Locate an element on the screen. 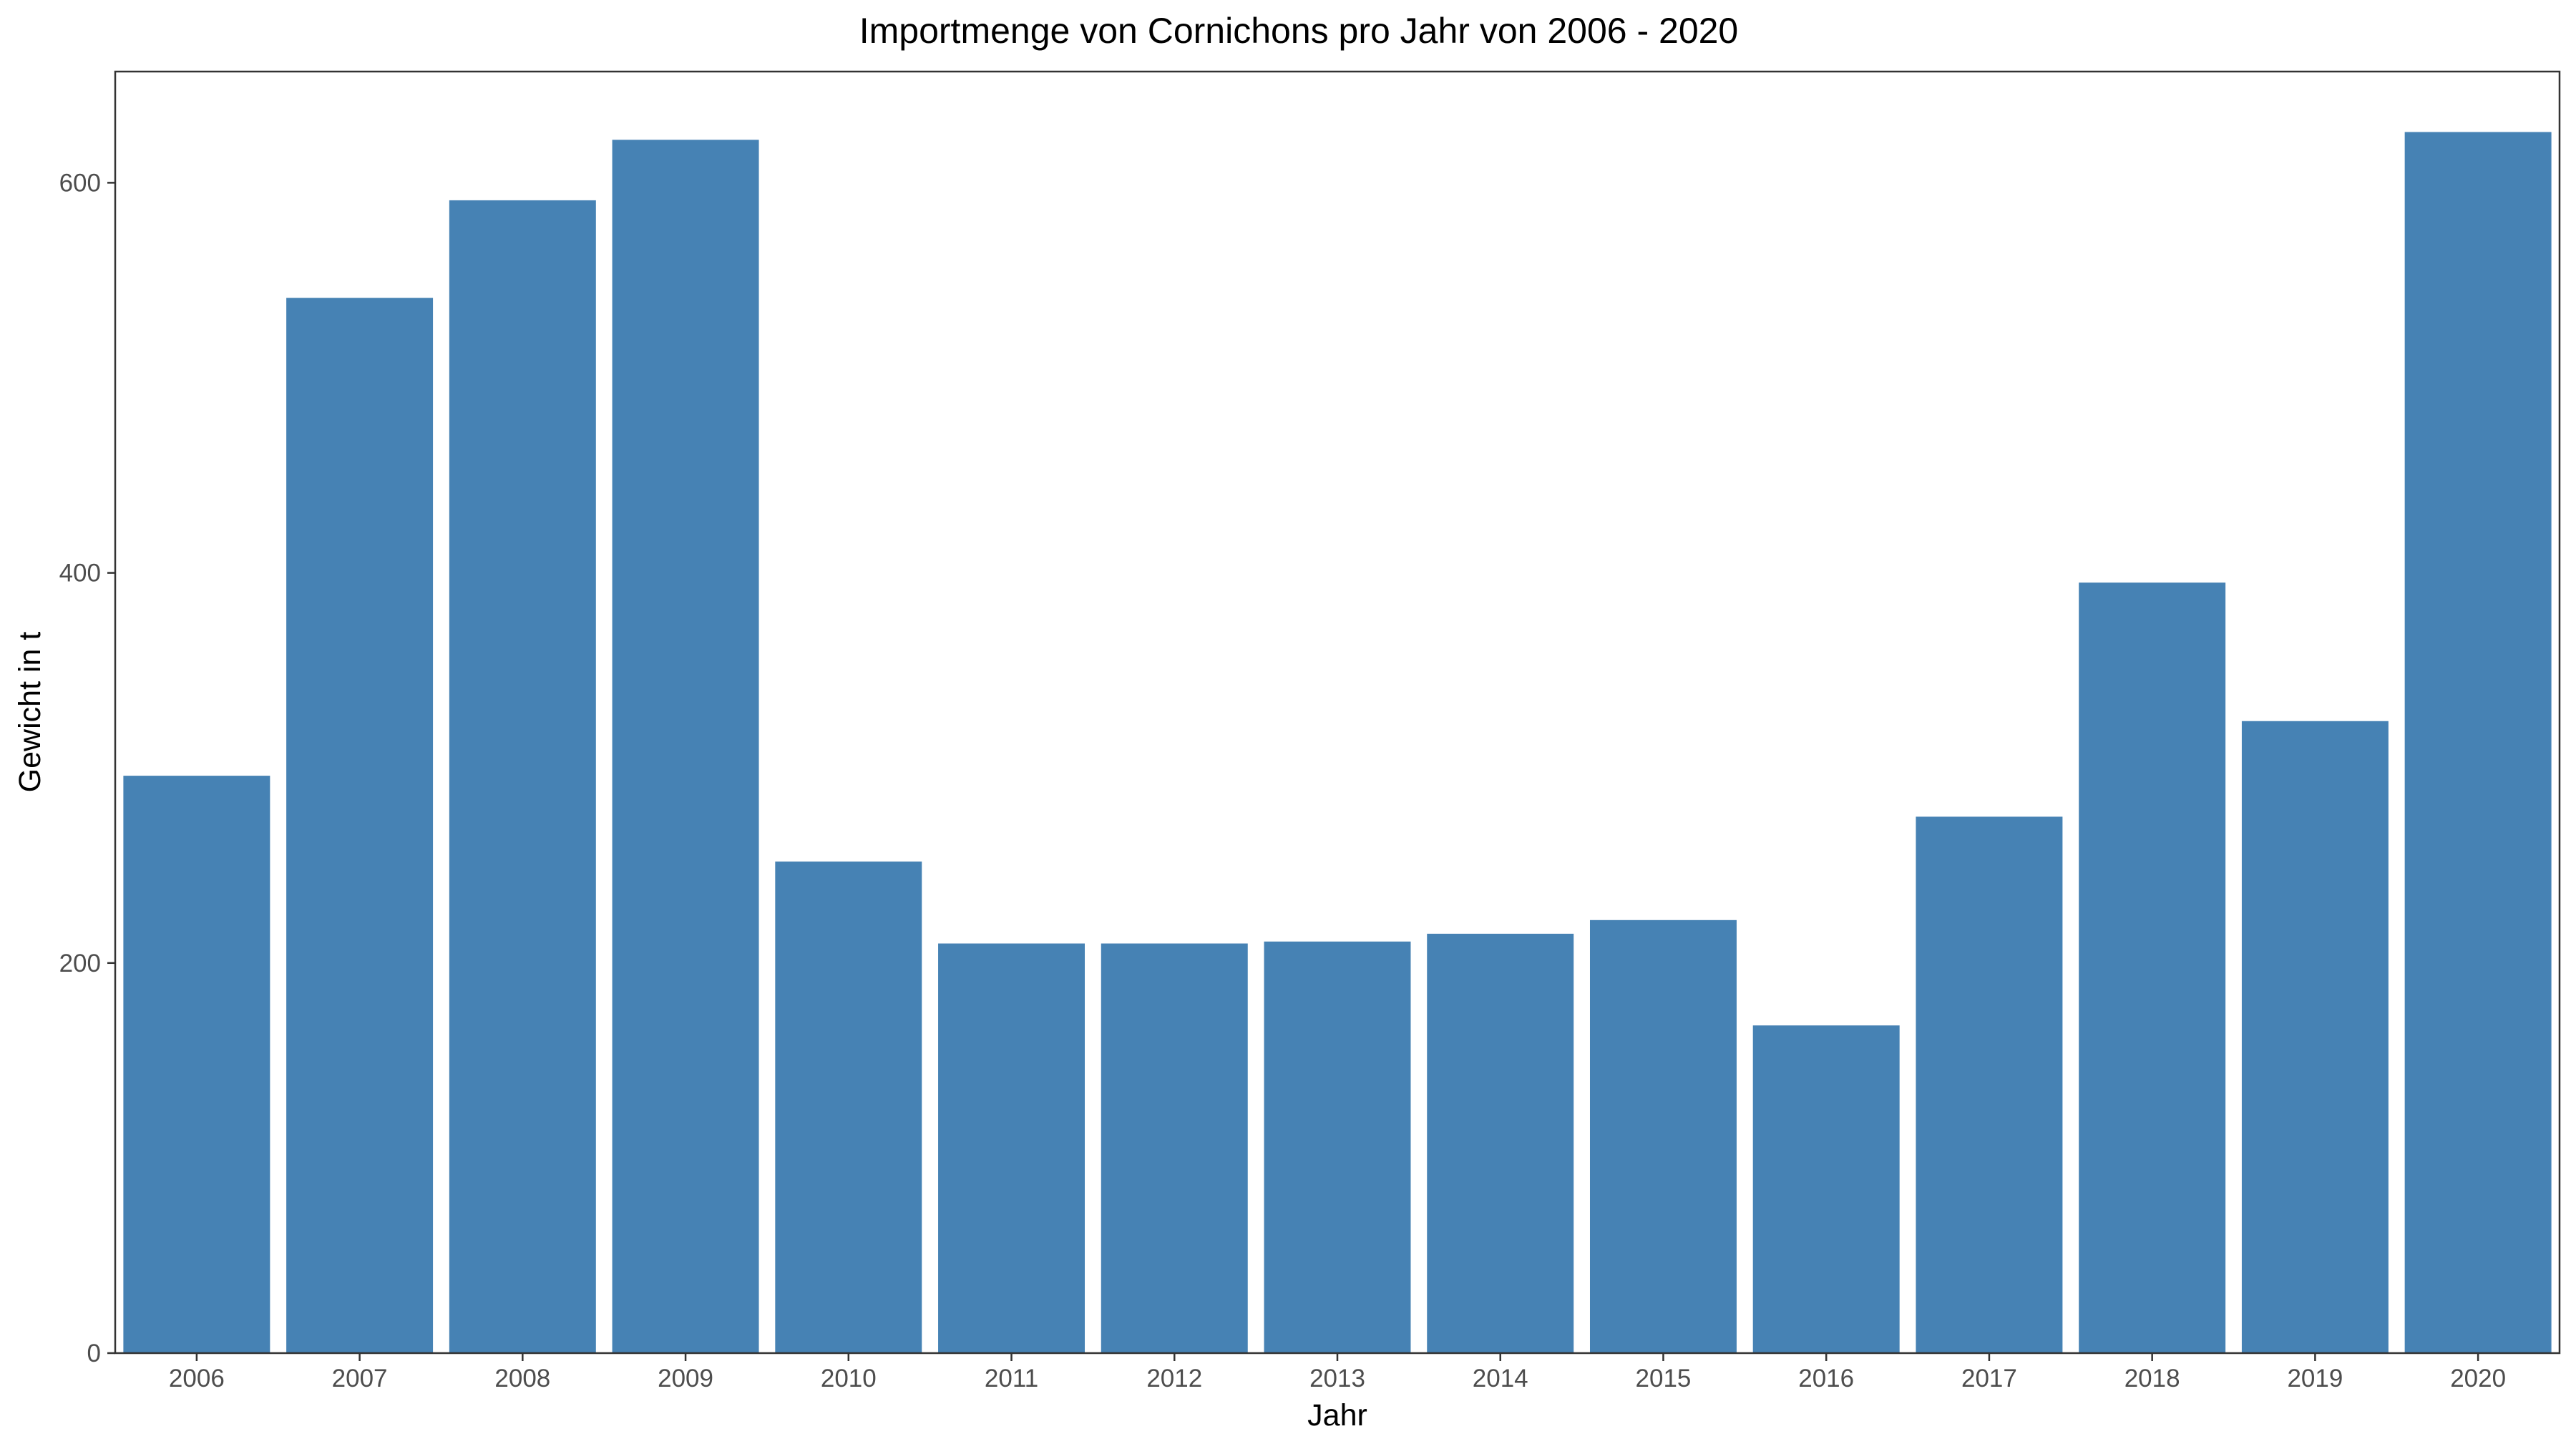 The height and width of the screenshot is (1449, 2576). bar-2016 is located at coordinates (1826, 1189).